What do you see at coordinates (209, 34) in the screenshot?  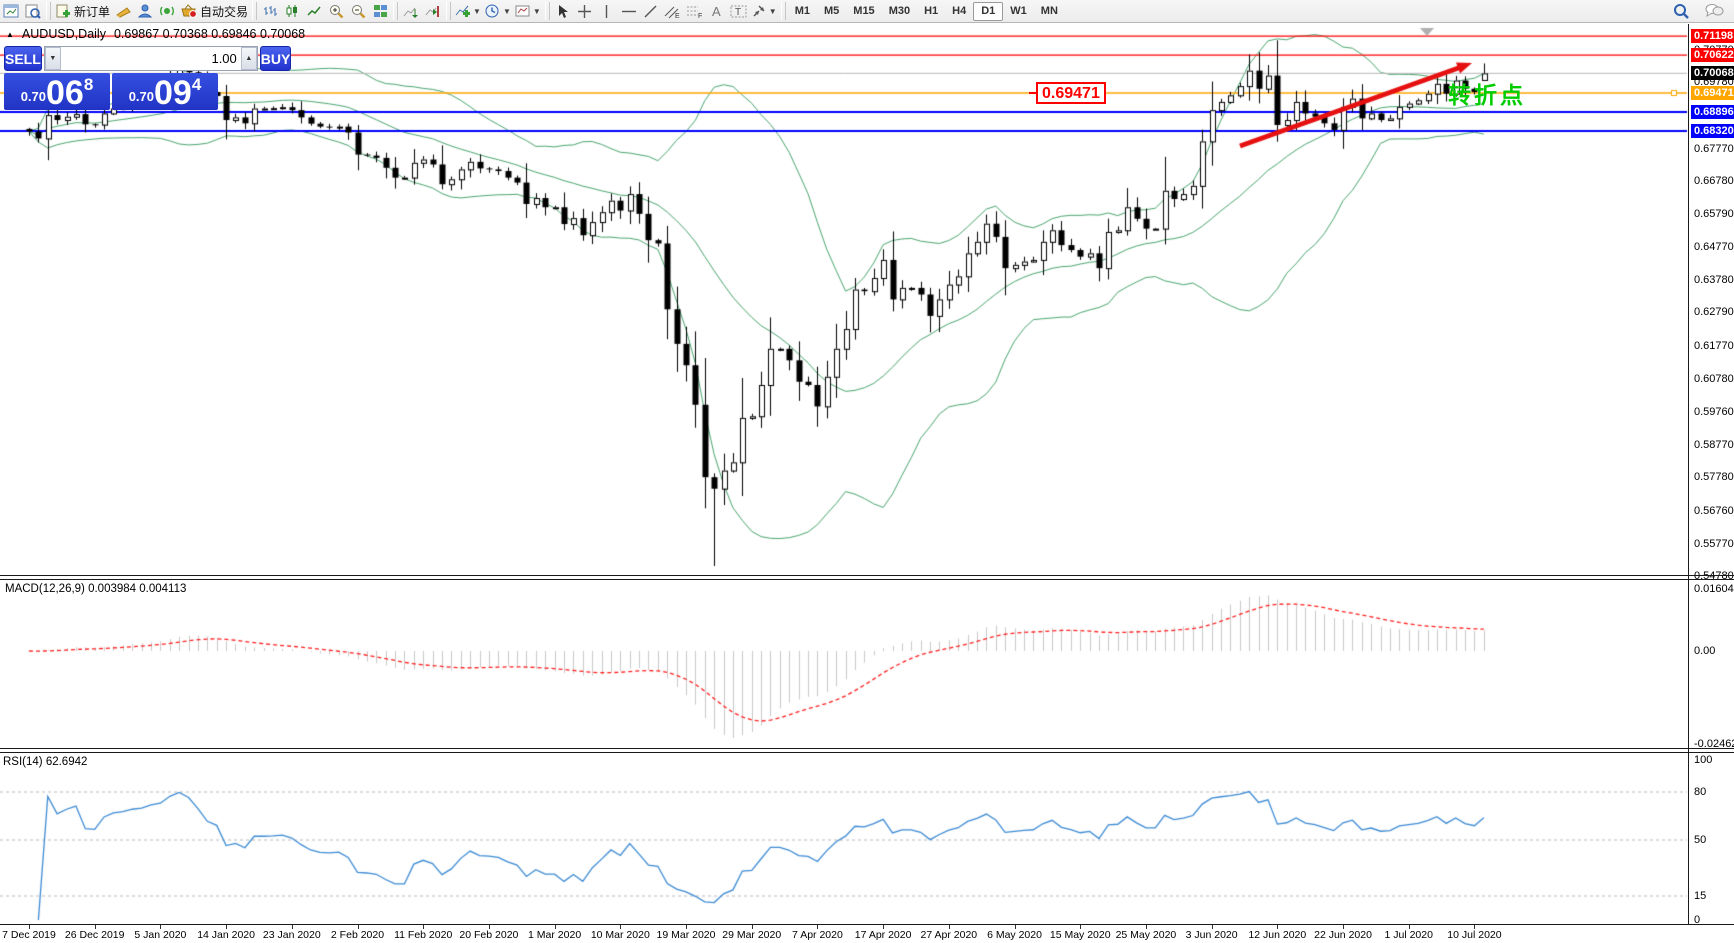 I see `chart-ohlc-values: 0.69867 0.70368 0.69846 0.70068` at bounding box center [209, 34].